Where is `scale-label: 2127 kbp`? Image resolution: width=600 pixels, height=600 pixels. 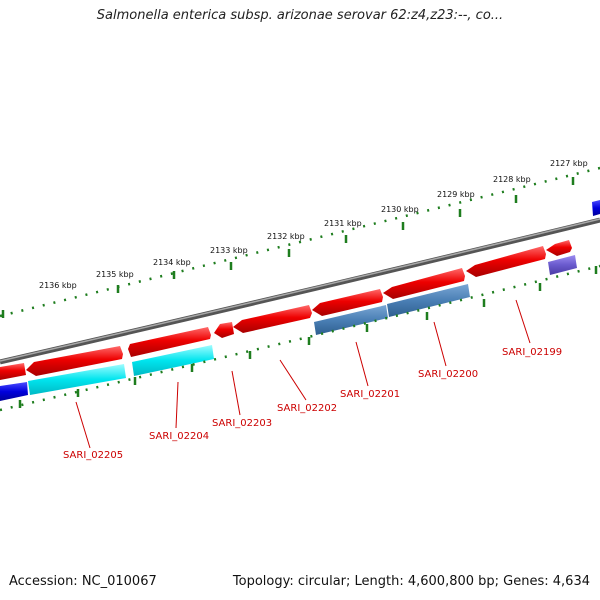
scale-label: 2127 kbp is located at coordinates (569, 163).